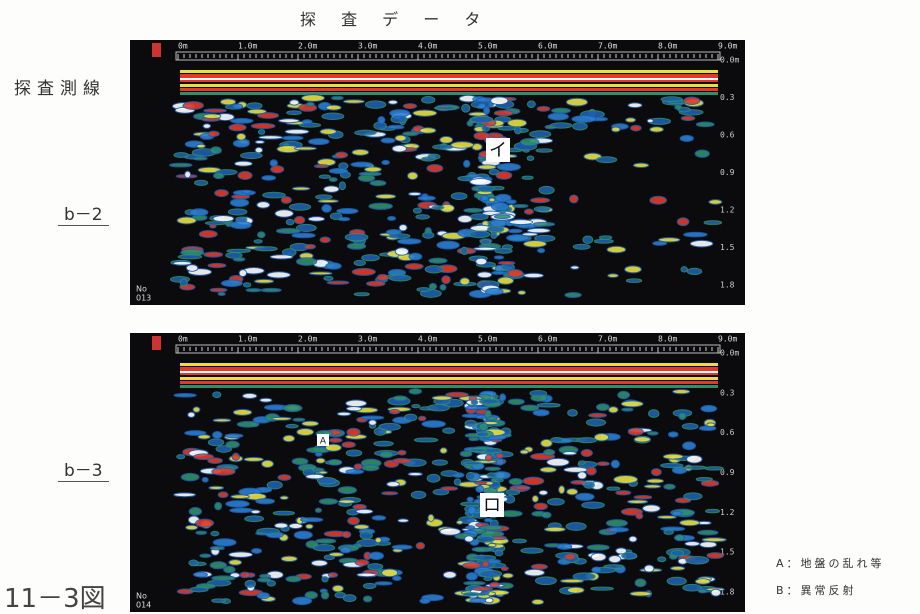  What do you see at coordinates (60, 89) in the screenshot?
I see `side-label: 探査測線` at bounding box center [60, 89].